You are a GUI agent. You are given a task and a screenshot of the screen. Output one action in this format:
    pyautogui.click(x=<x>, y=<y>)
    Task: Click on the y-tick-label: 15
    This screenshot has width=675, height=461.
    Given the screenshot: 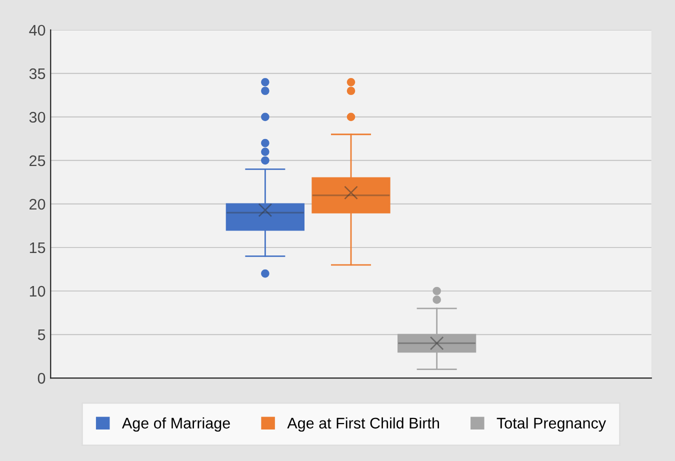 What is the action you would take?
    pyautogui.click(x=38, y=248)
    